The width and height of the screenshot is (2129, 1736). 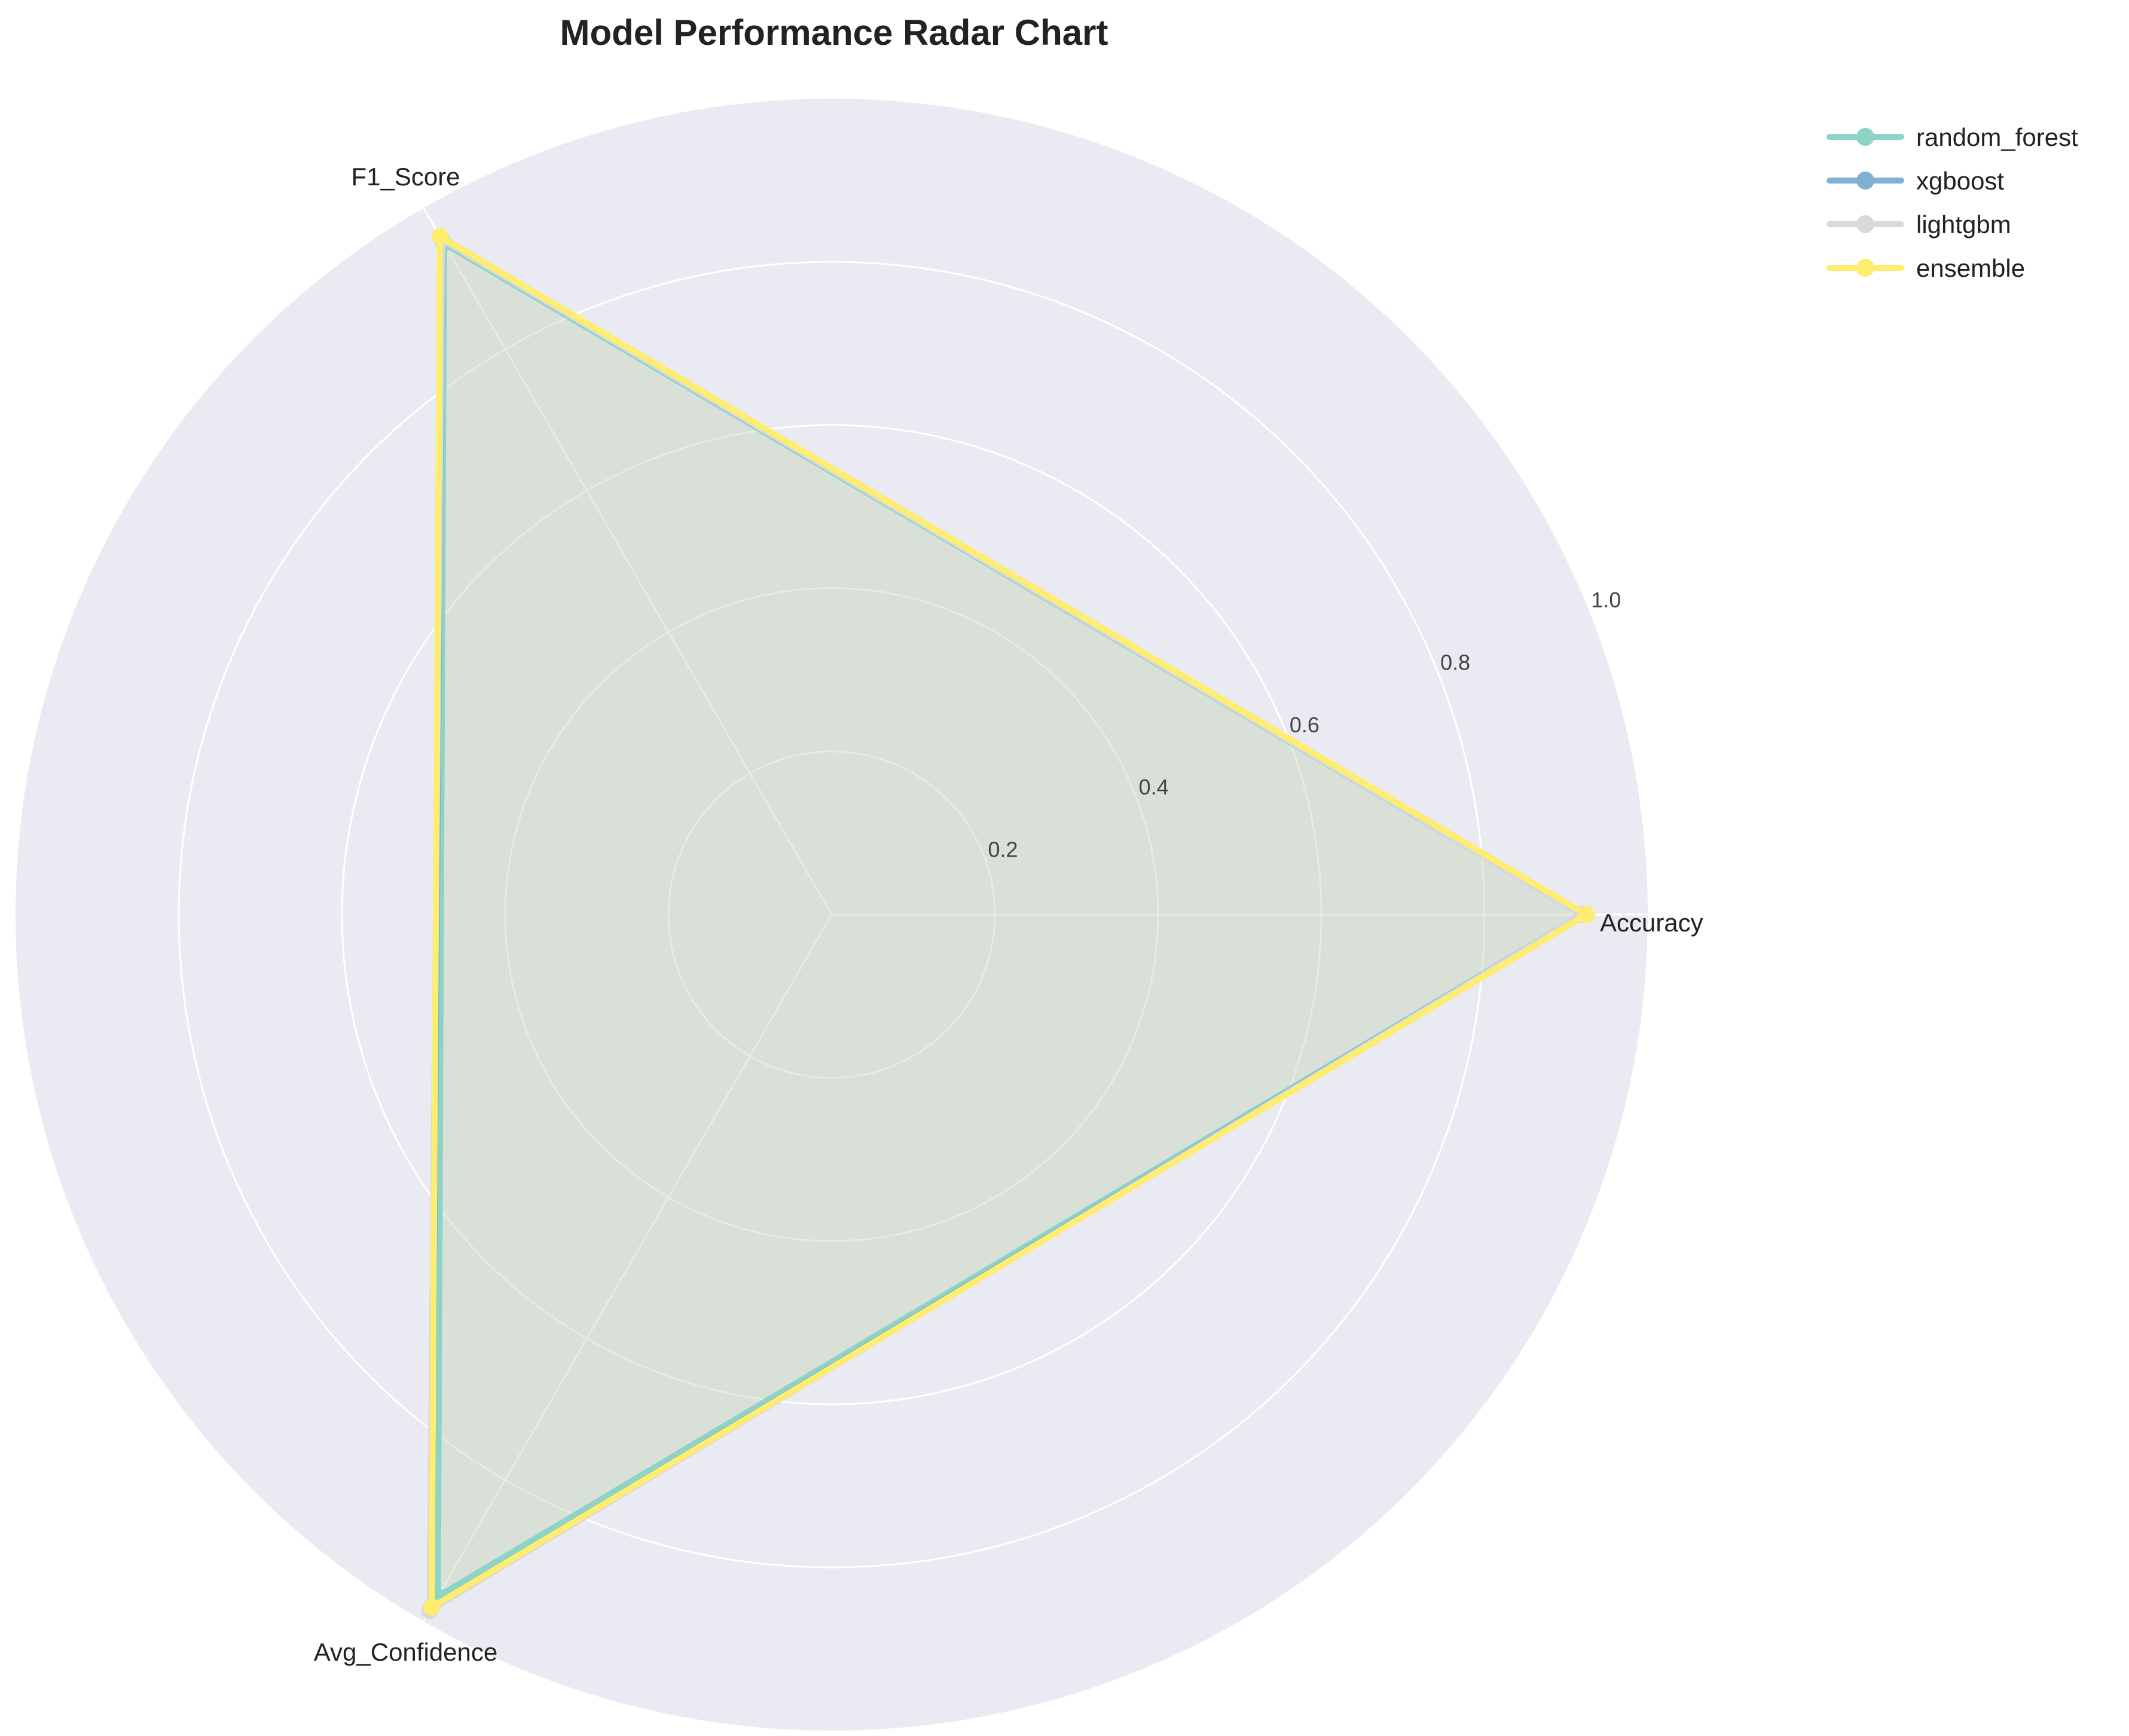 What do you see at coordinates (1997, 137) in the screenshot?
I see `legend-label: random_forest` at bounding box center [1997, 137].